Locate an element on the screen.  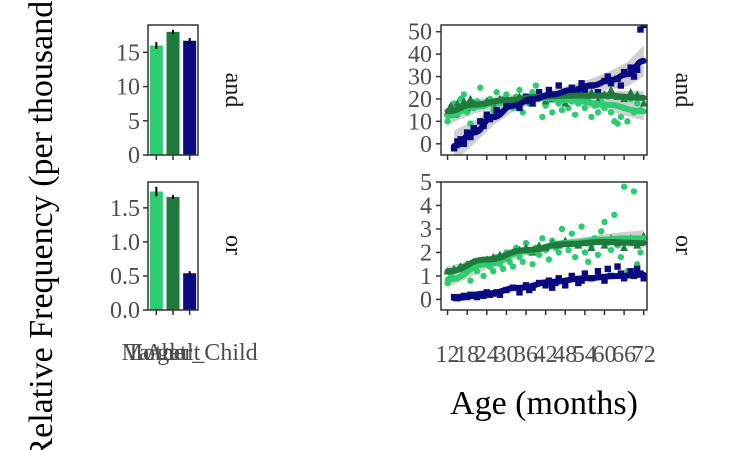
bar-panel-or: 0.0 0.5 1.0 1.5 is located at coordinates (154, 252).